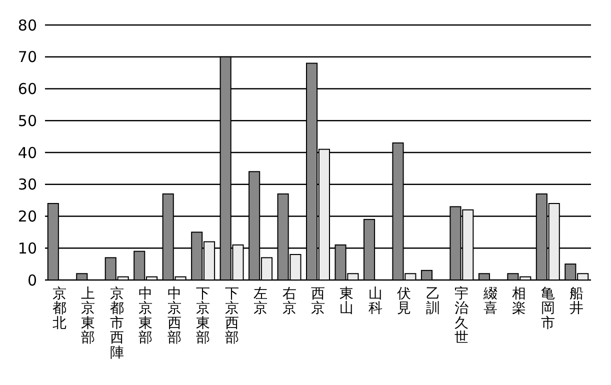  I want to click on x-tick-label: 東山, so click(347, 301).